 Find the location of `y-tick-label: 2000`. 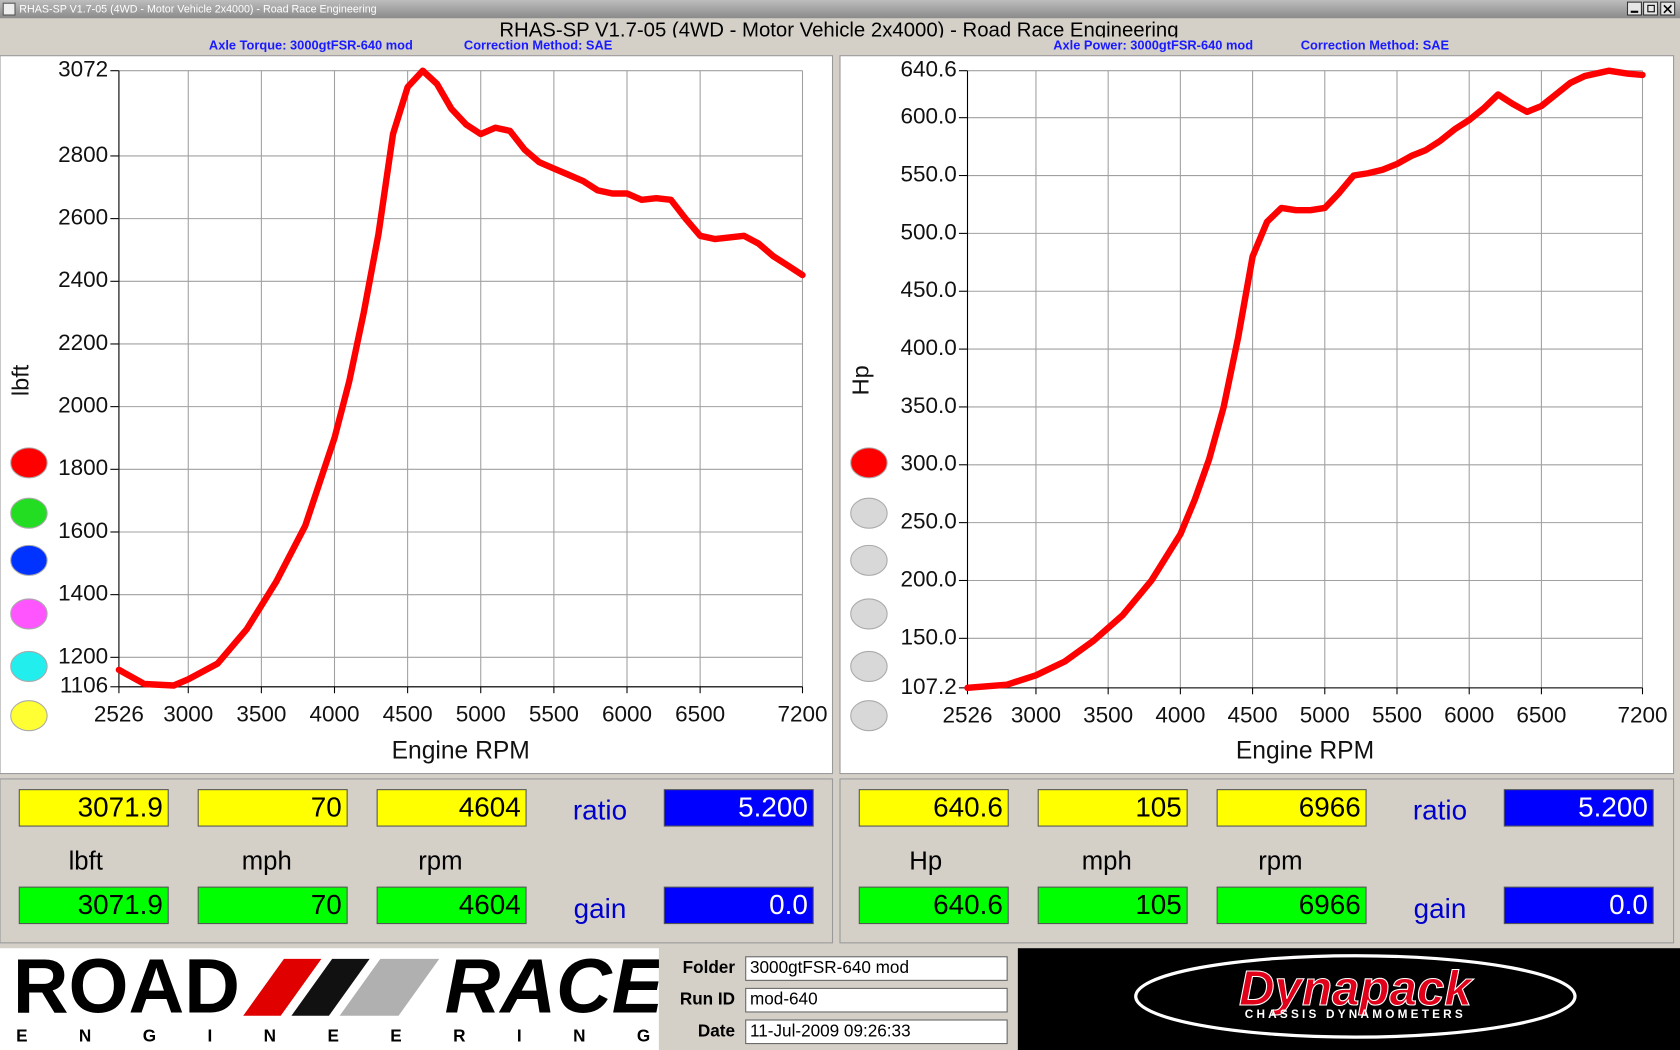

y-tick-label: 2000 is located at coordinates (83, 405).